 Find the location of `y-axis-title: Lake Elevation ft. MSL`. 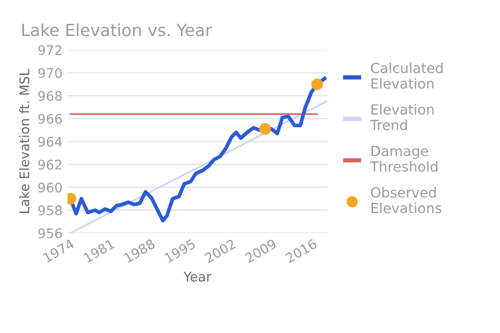

y-axis-title: Lake Elevation ft. MSL is located at coordinates (24, 140).